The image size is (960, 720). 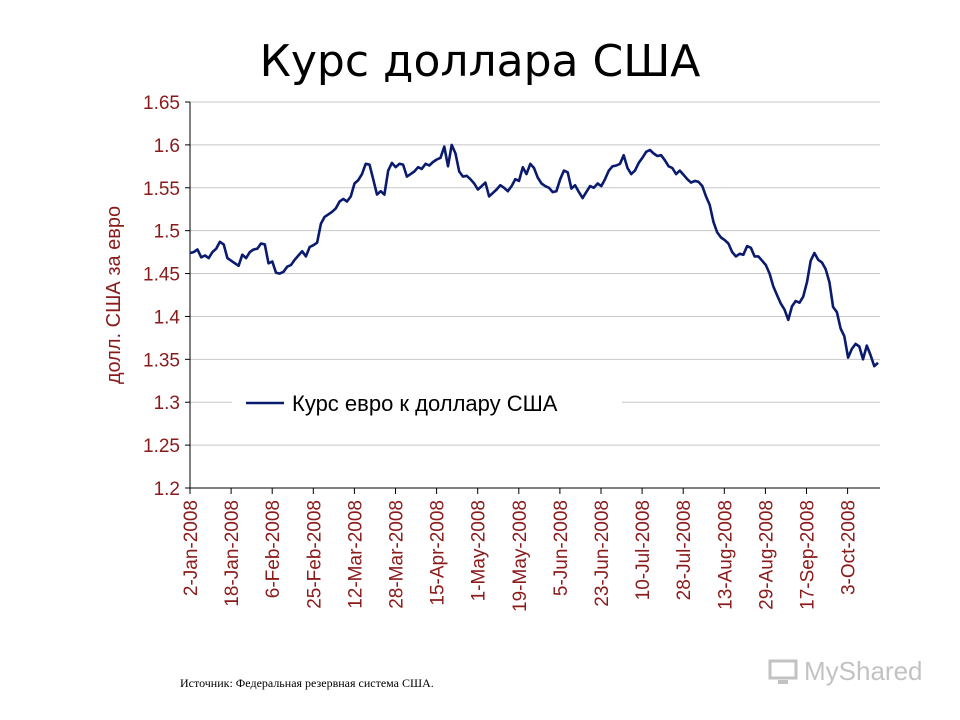 I want to click on y-tick-label: 1.5, so click(x=167, y=232).